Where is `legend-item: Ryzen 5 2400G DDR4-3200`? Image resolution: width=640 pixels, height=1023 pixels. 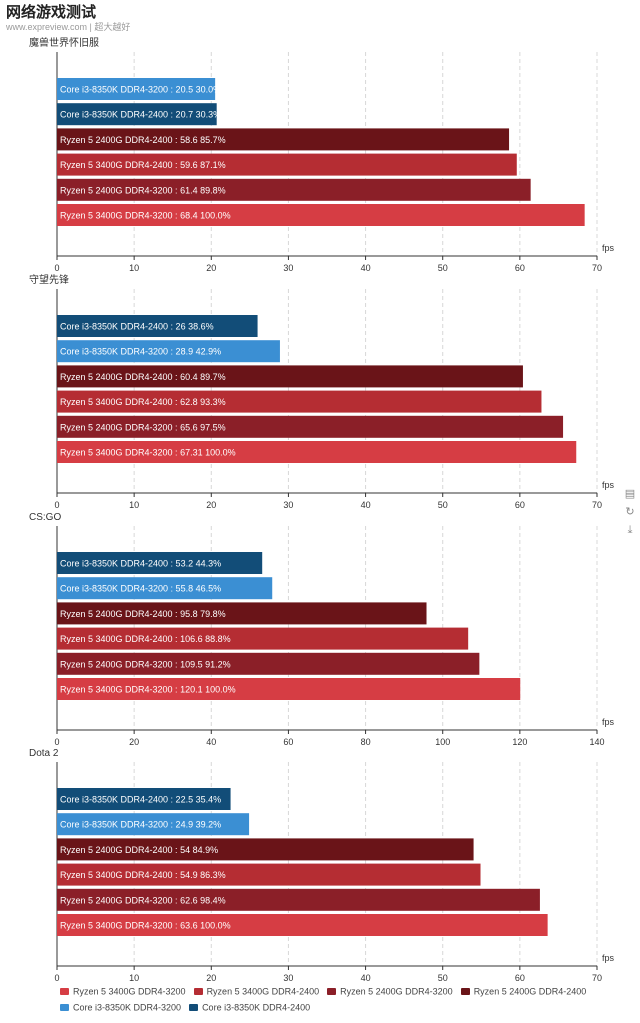
legend-item: Ryzen 5 2400G DDR4-3200 is located at coordinates (390, 991).